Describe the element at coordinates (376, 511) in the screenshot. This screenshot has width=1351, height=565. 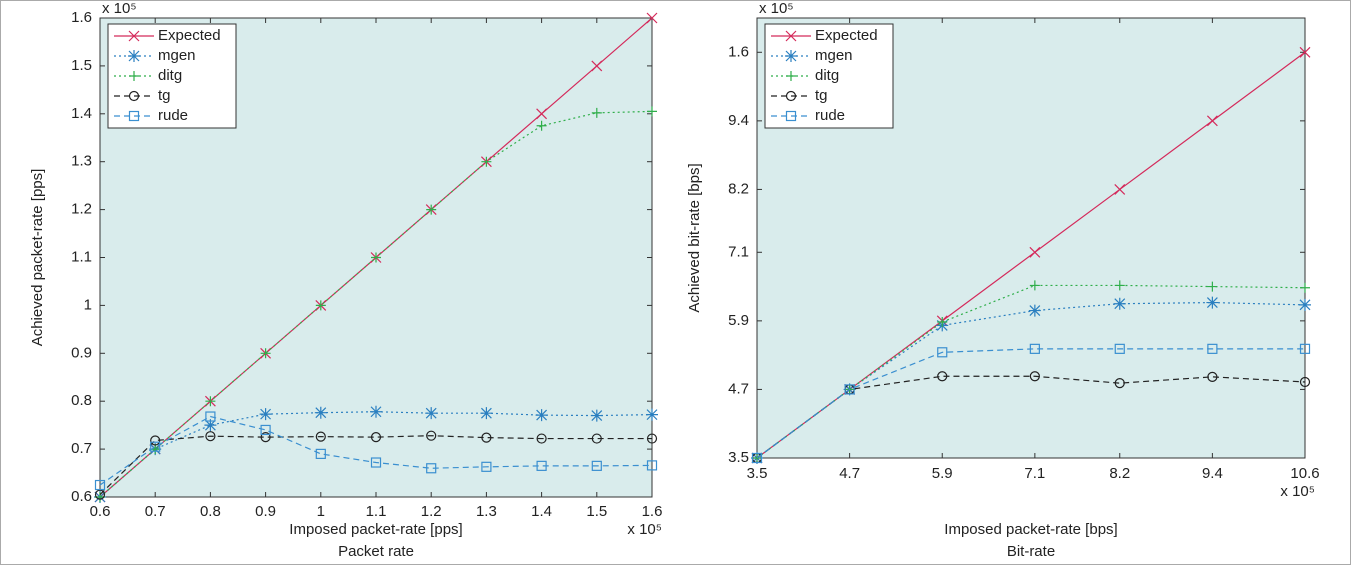
I see `x-tick-label: 1.1` at that location.